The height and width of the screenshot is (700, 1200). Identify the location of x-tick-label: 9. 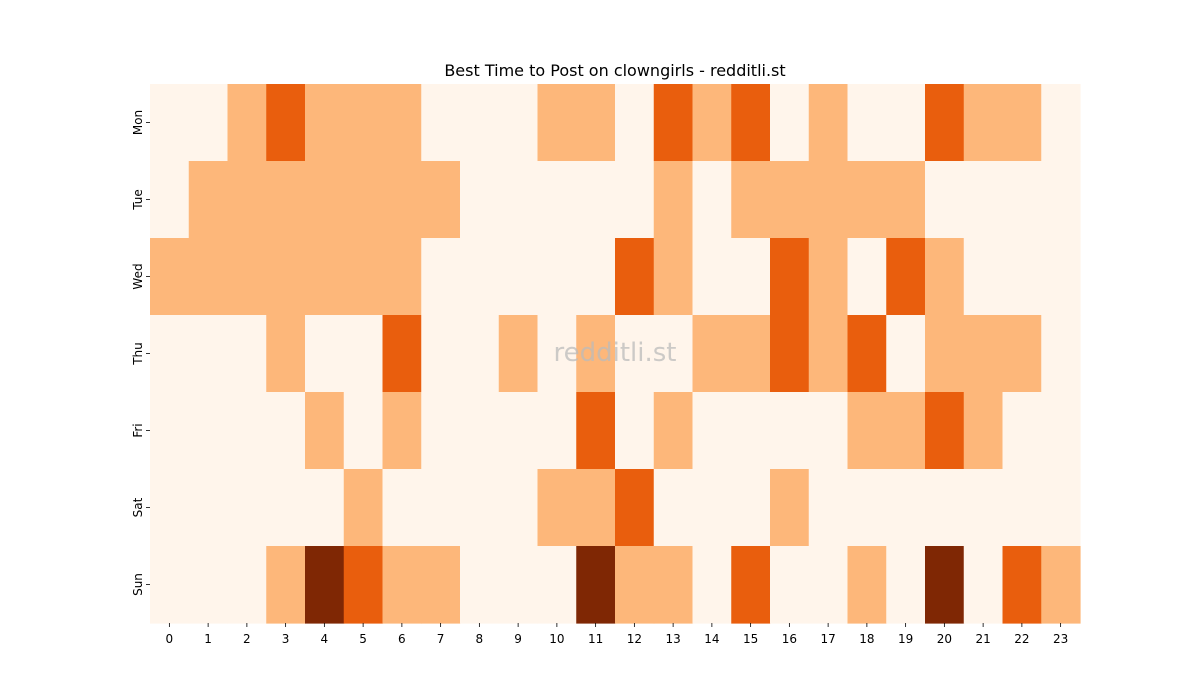
(518, 639).